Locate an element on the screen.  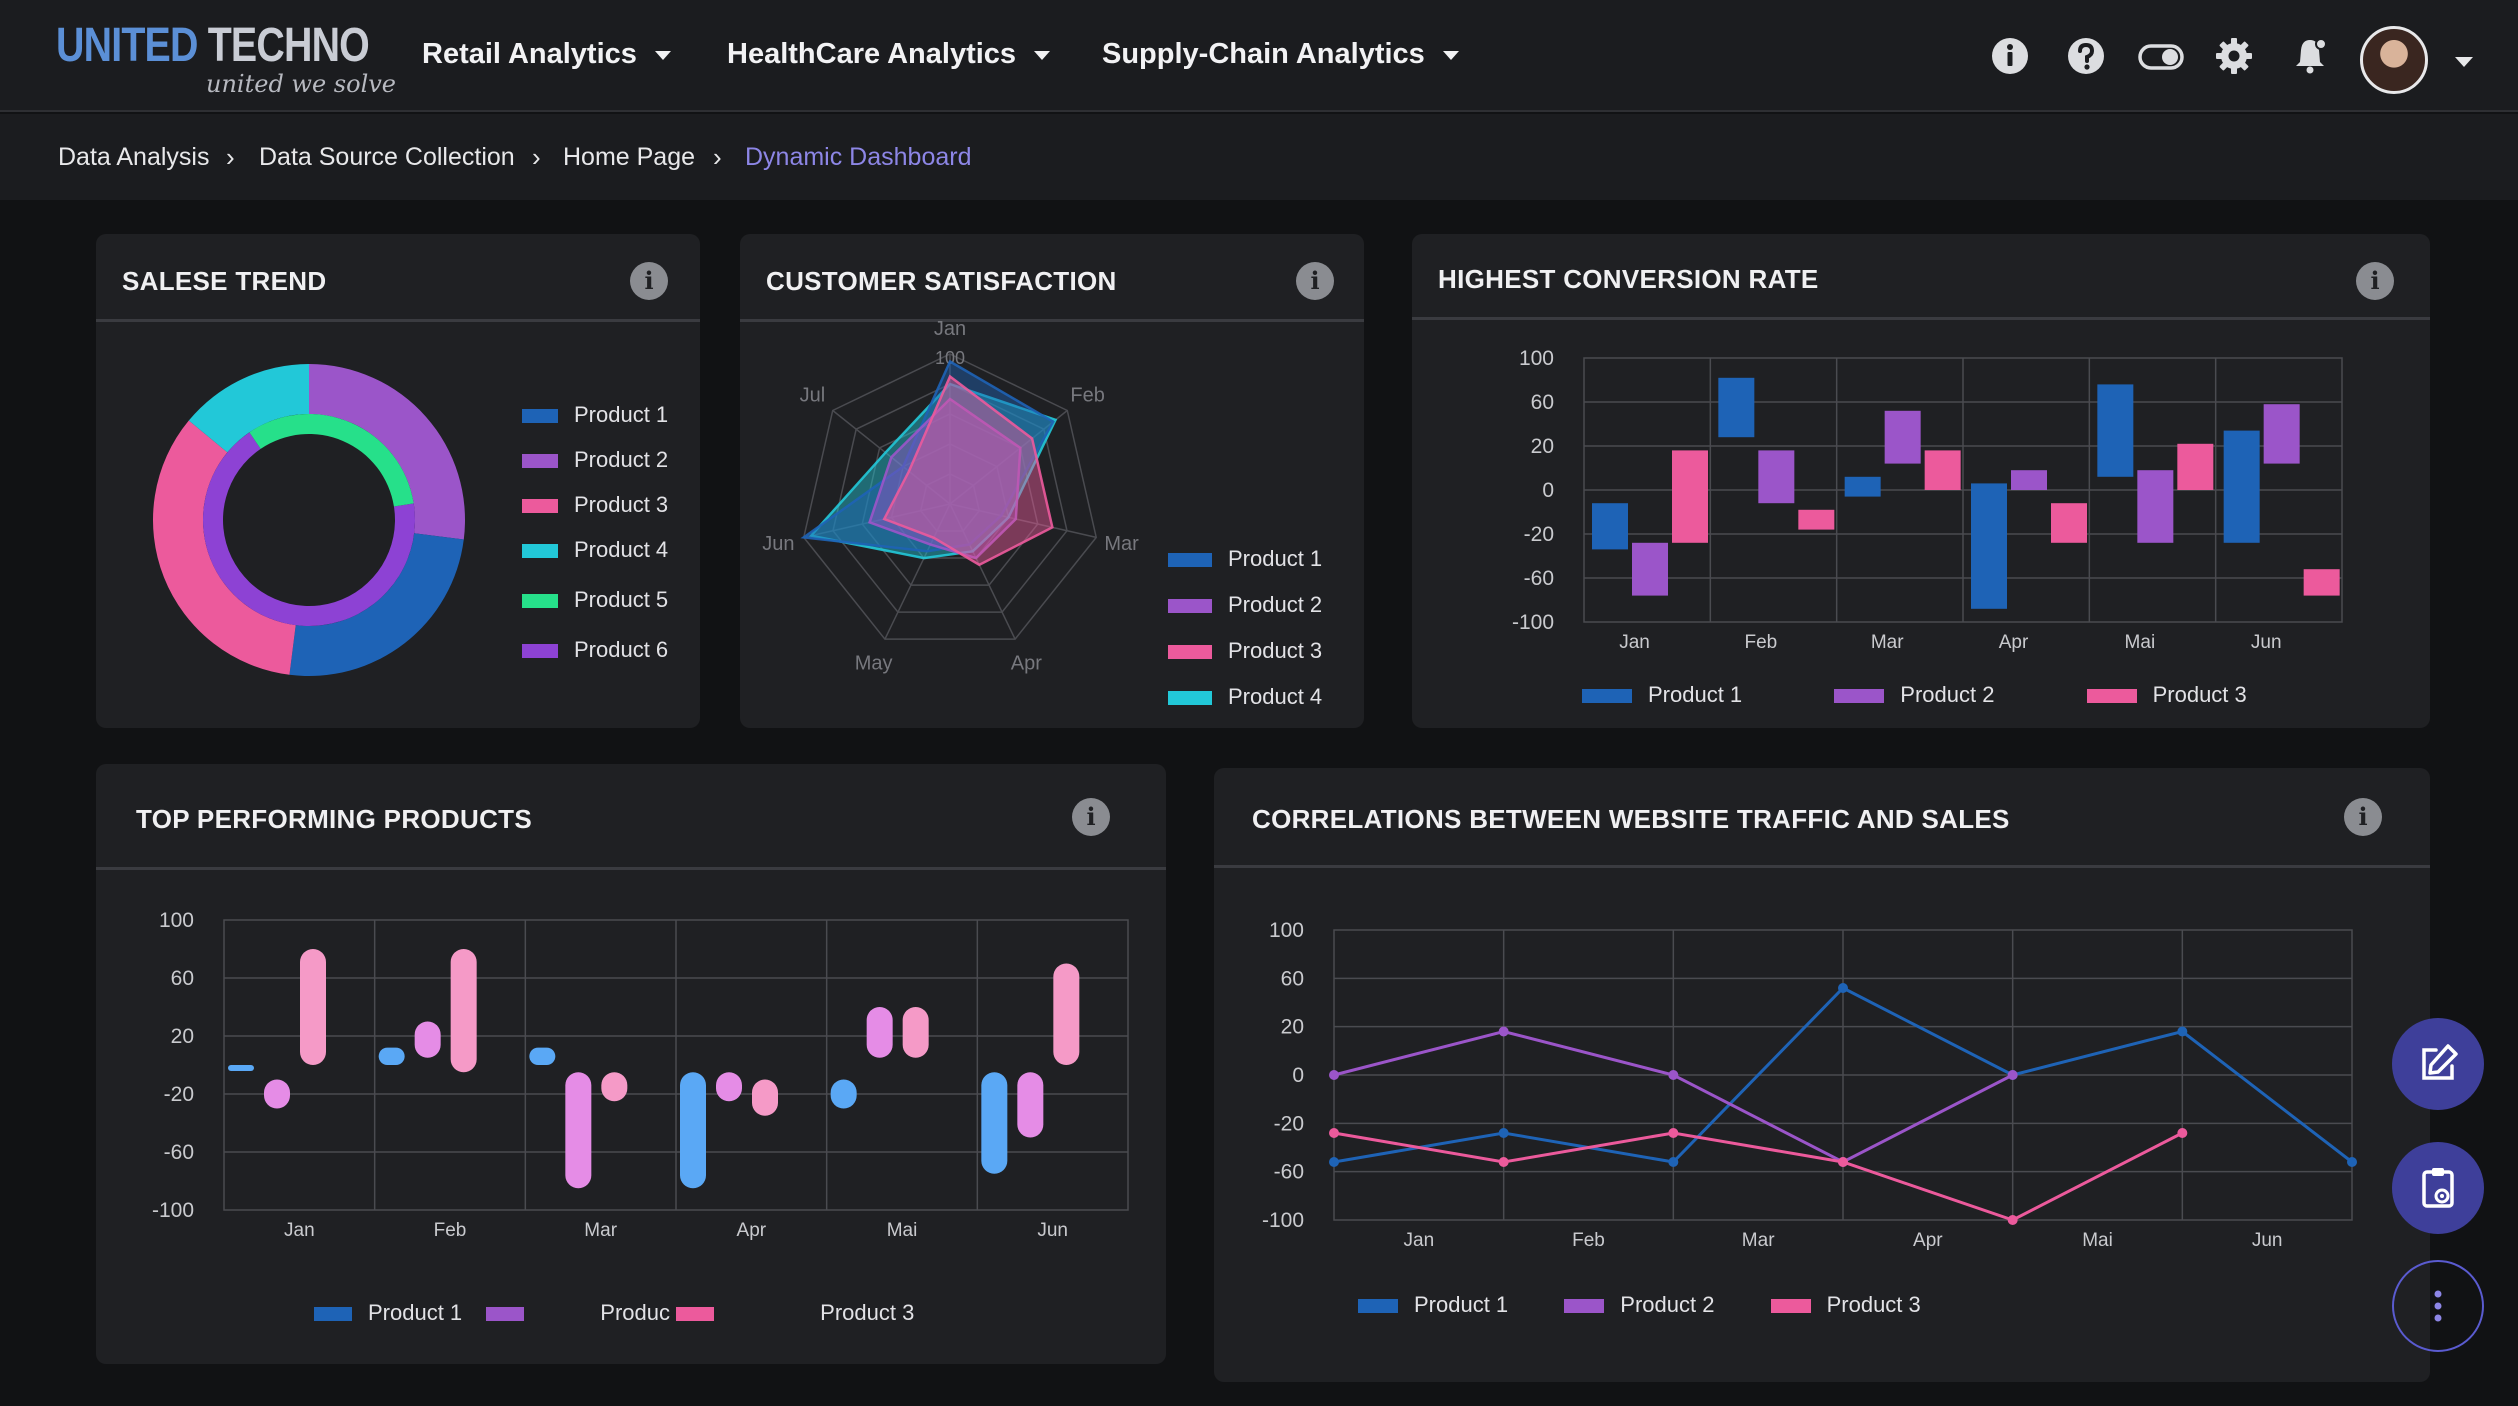
clipboard-gear-icon is located at coordinates (2438, 1188).